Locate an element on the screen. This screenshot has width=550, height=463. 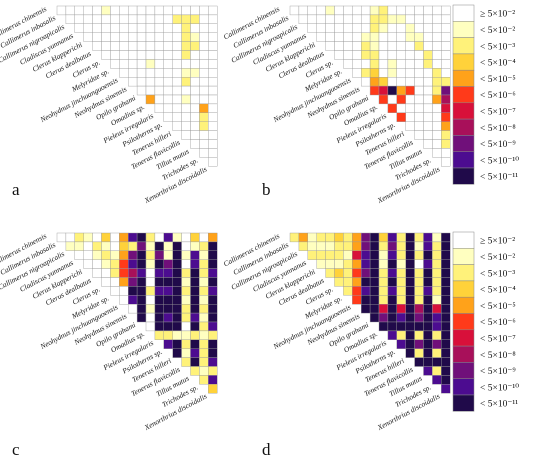
legend-label: < 5×10⁻⁹ is located at coordinates (498, 372).